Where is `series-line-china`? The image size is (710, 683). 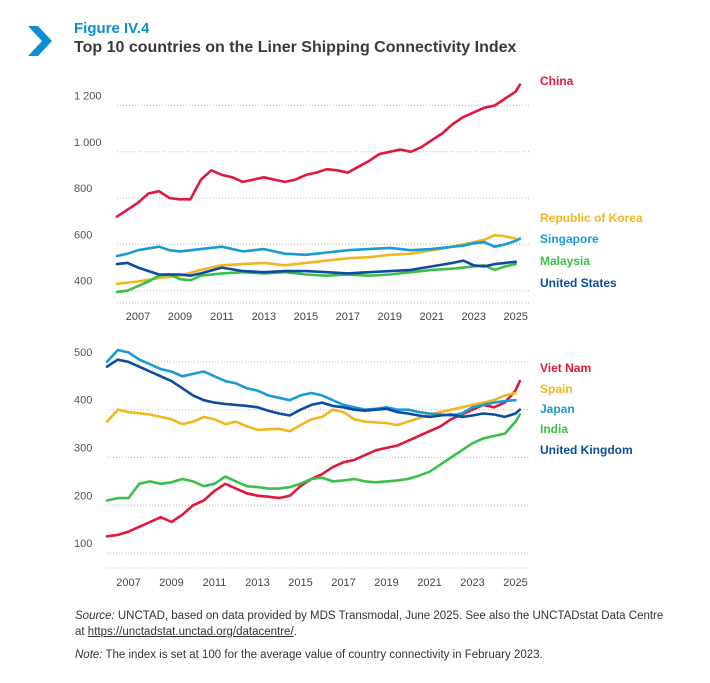
series-line-china is located at coordinates (318, 150).